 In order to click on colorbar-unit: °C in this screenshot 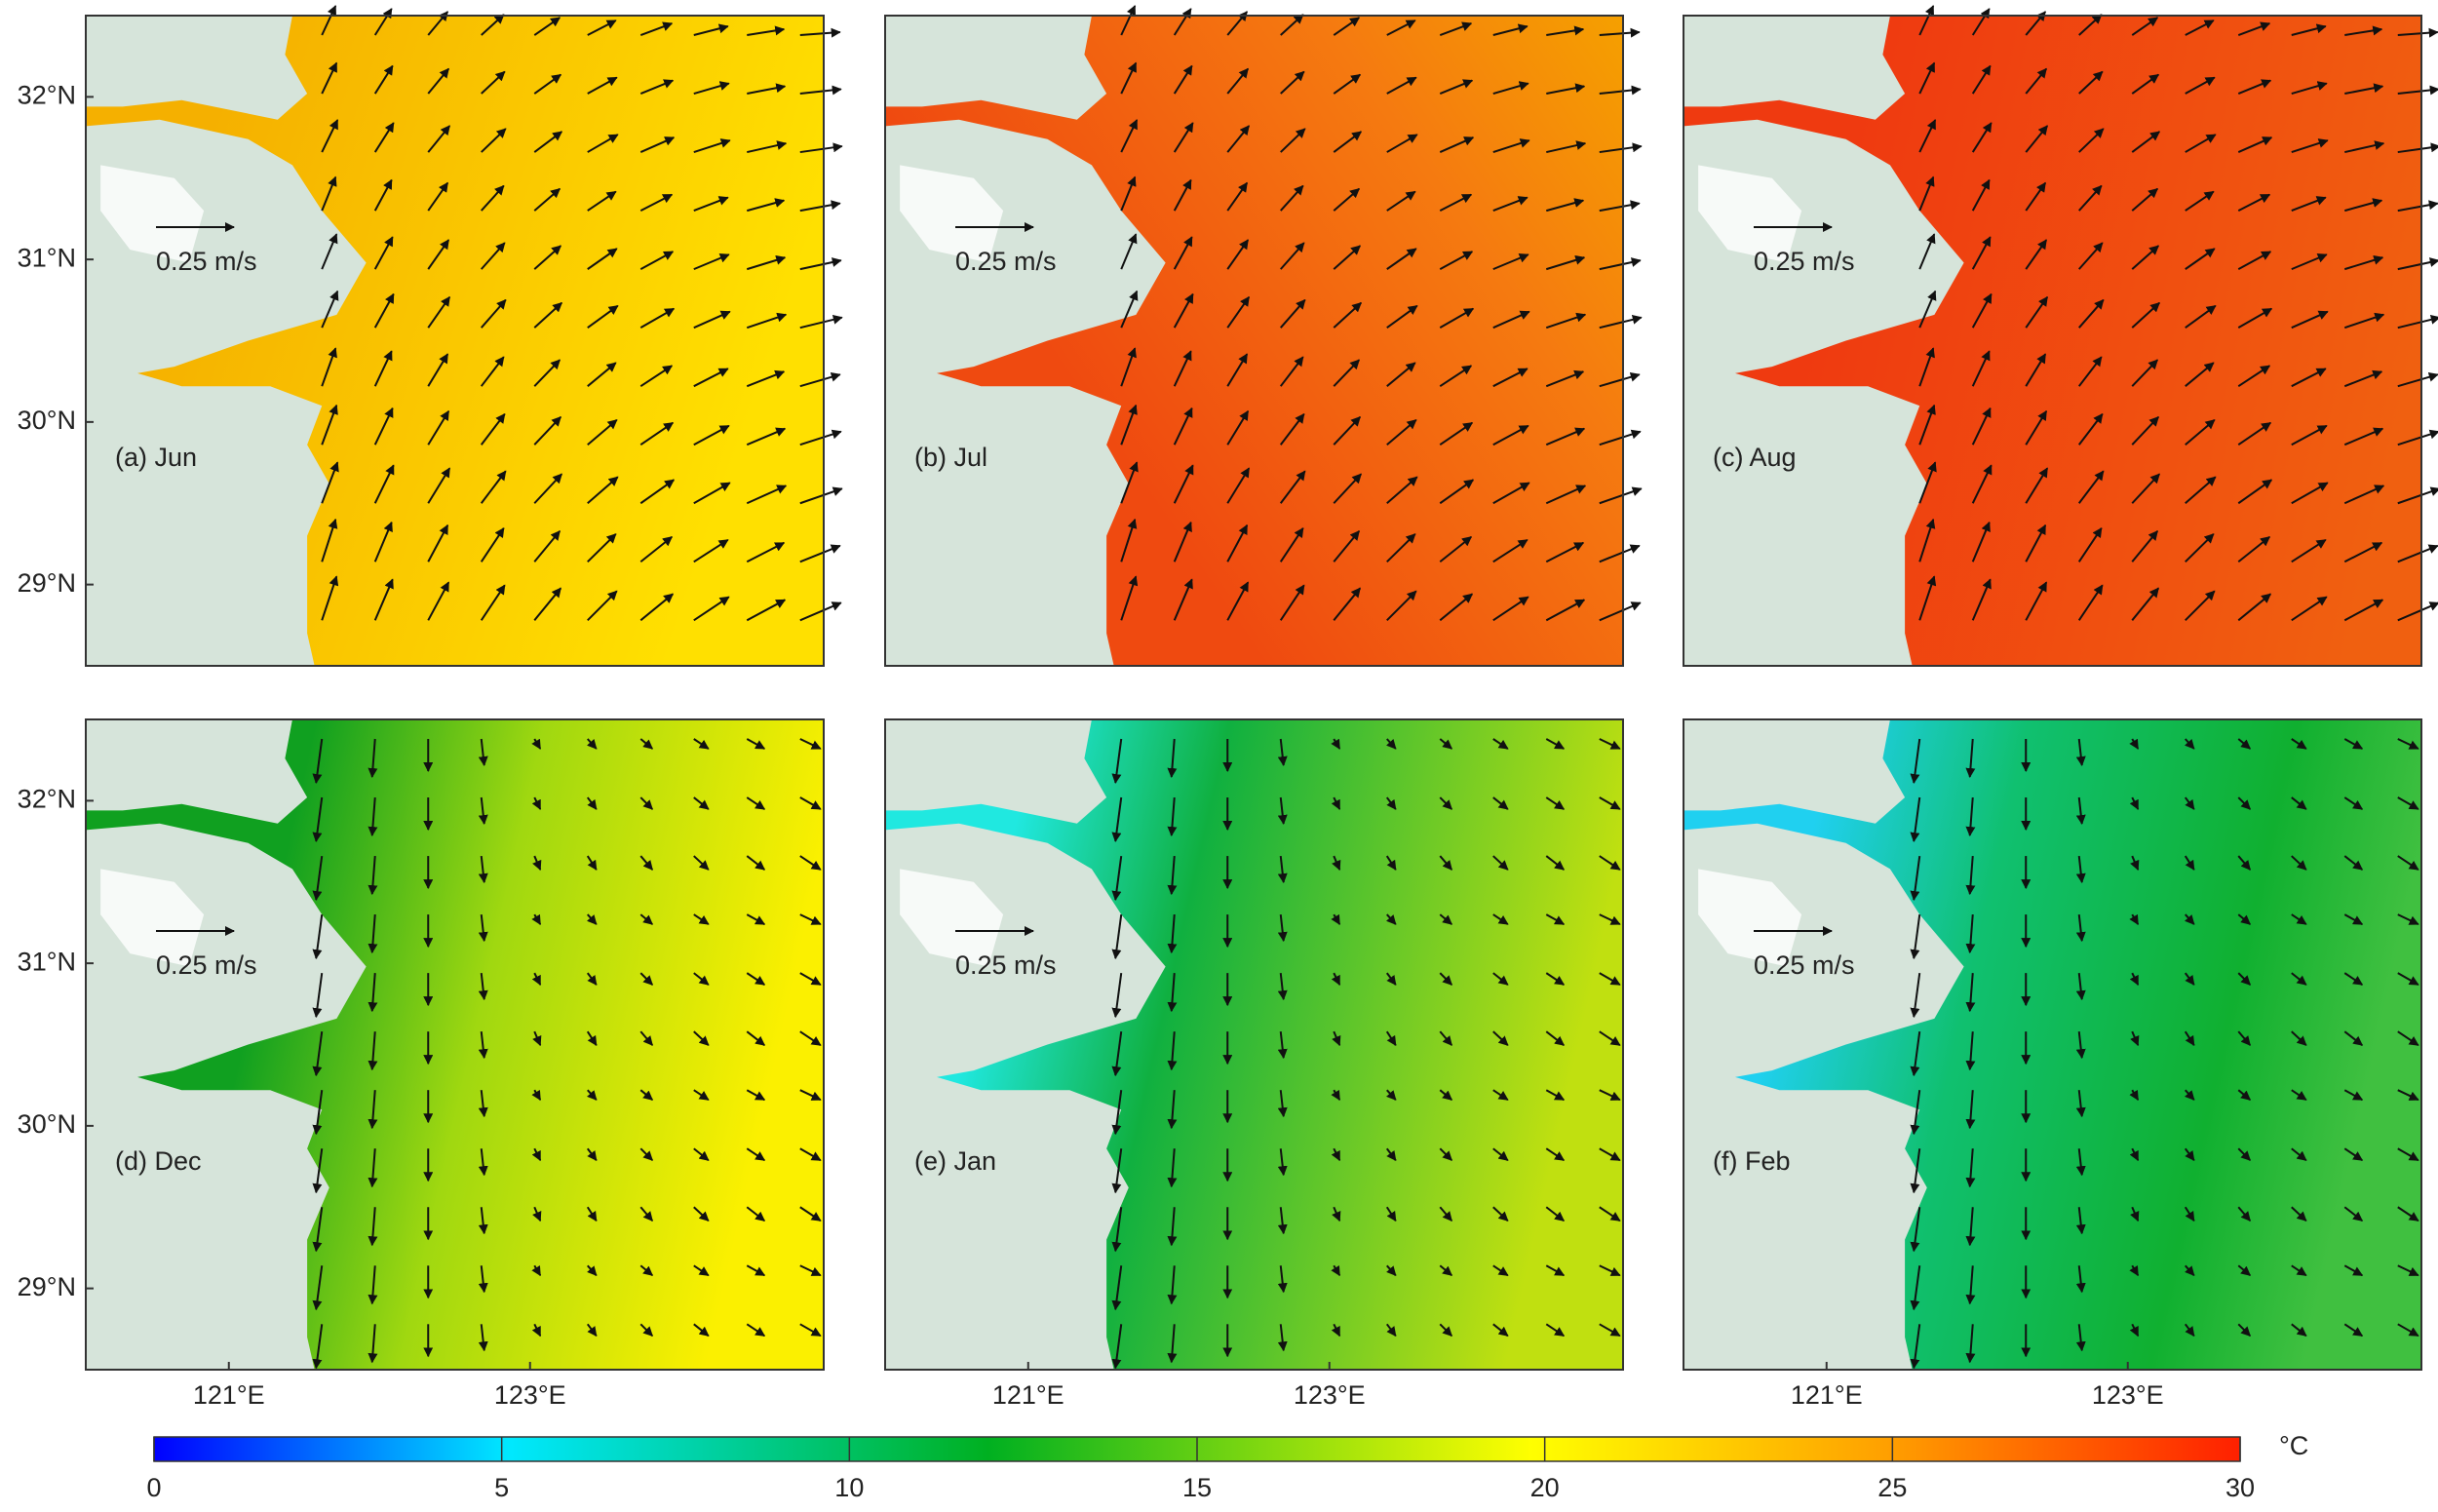, I will do `click(2293, 1445)`.